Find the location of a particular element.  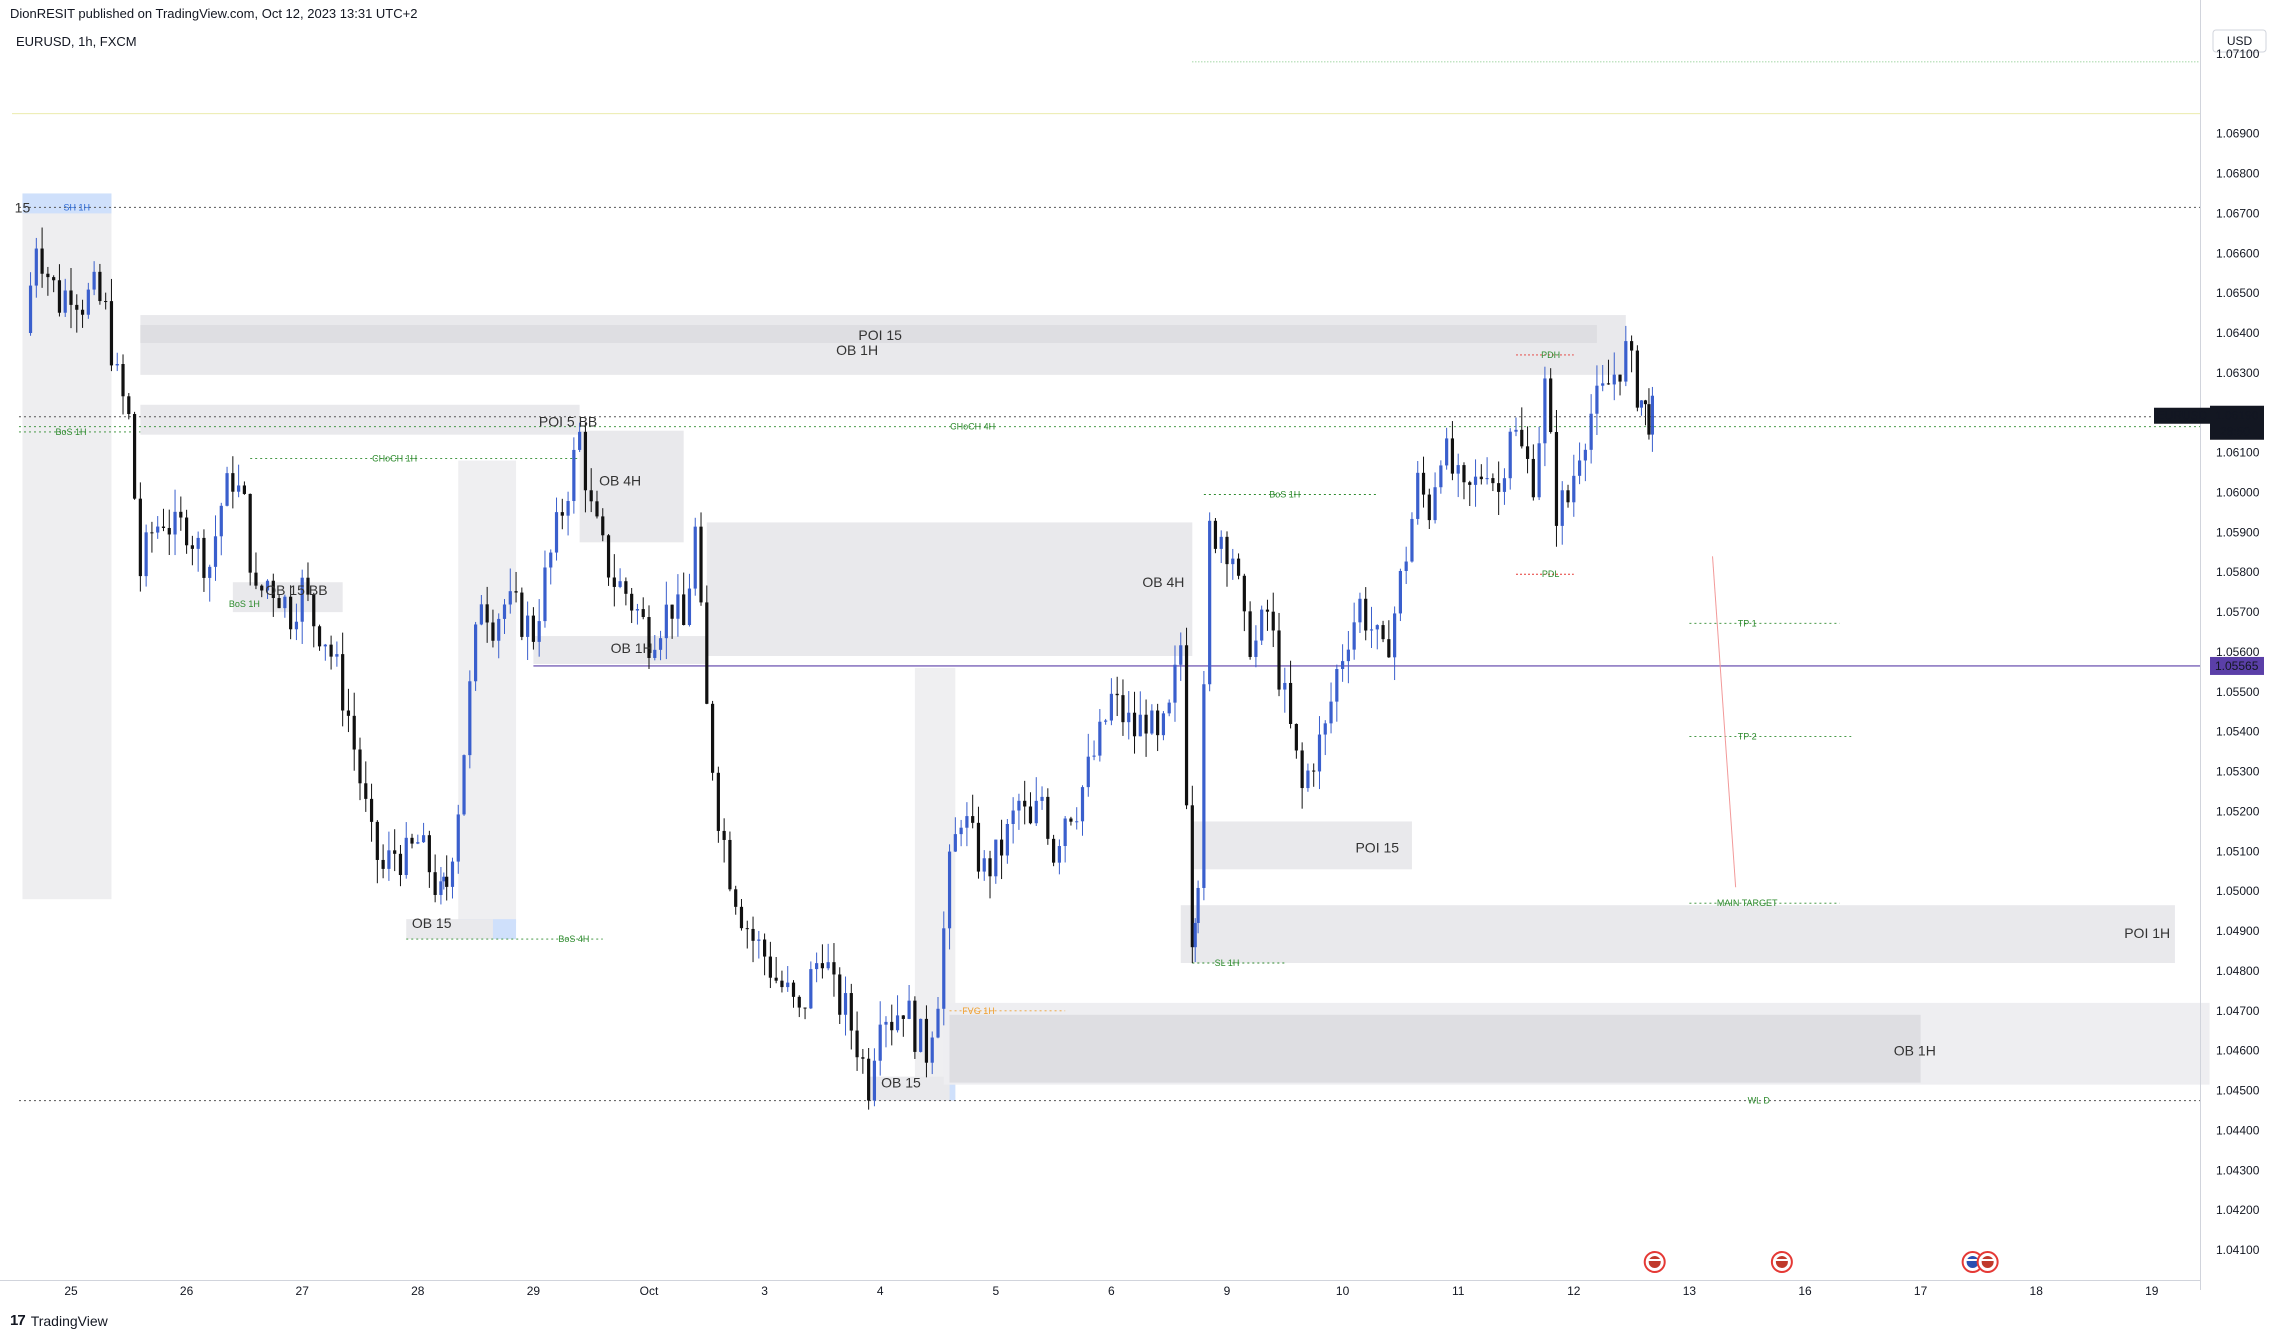

price-tick: 1.06600 is located at coordinates (2238, 253).